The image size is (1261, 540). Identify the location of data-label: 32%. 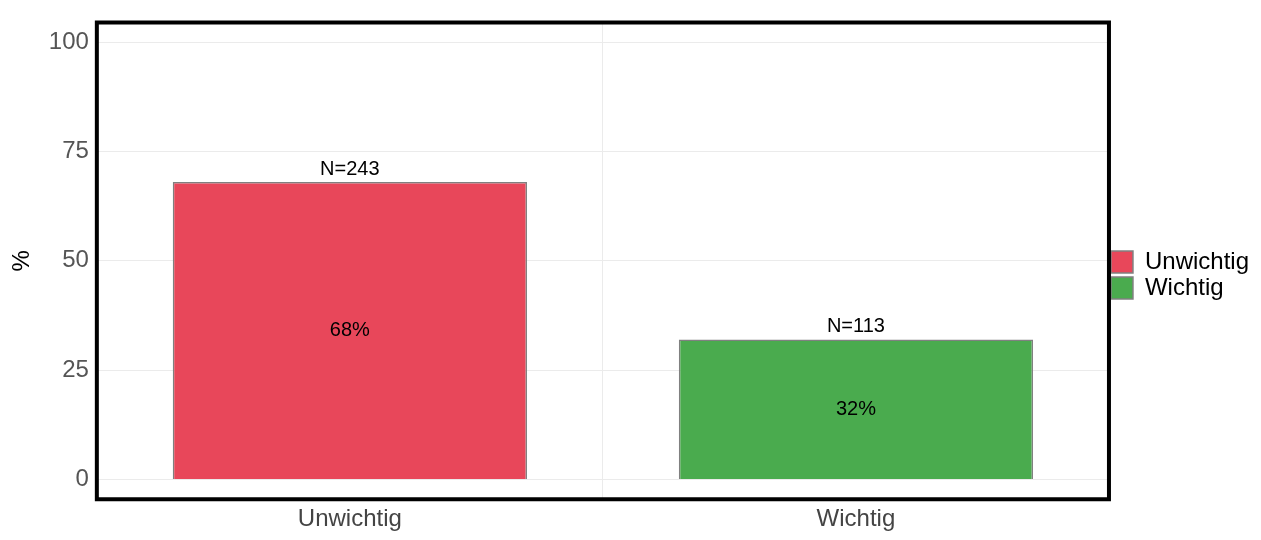
(856, 407).